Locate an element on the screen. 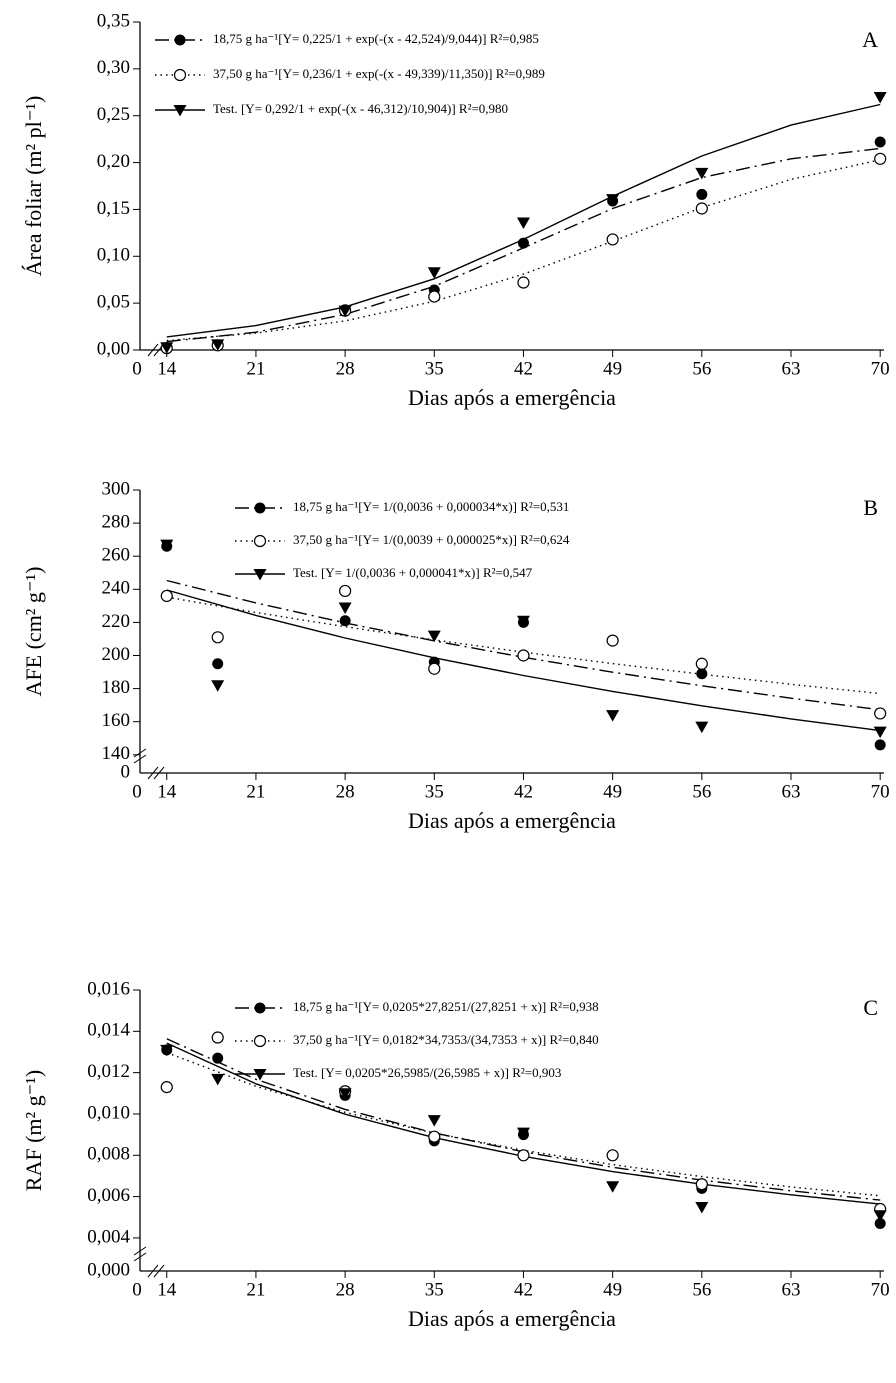  y-axis-title: Área foliar (m² pl⁻¹) is located at coordinates (33, 186).